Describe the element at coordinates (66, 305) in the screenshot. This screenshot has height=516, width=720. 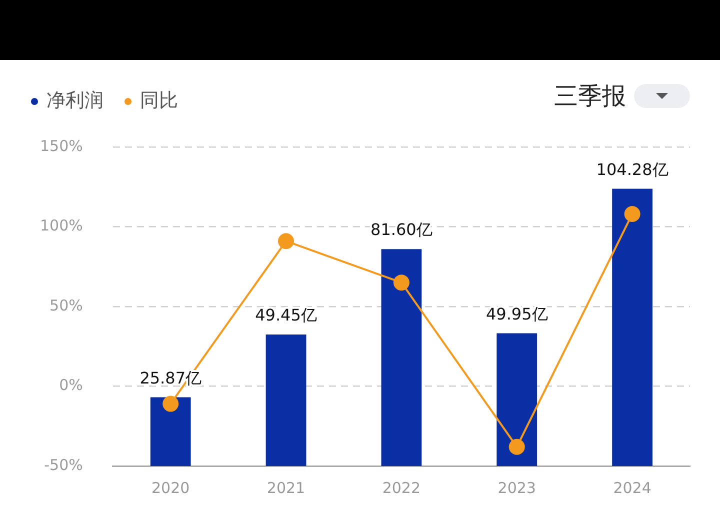
I see `y-tick-label: 50%` at that location.